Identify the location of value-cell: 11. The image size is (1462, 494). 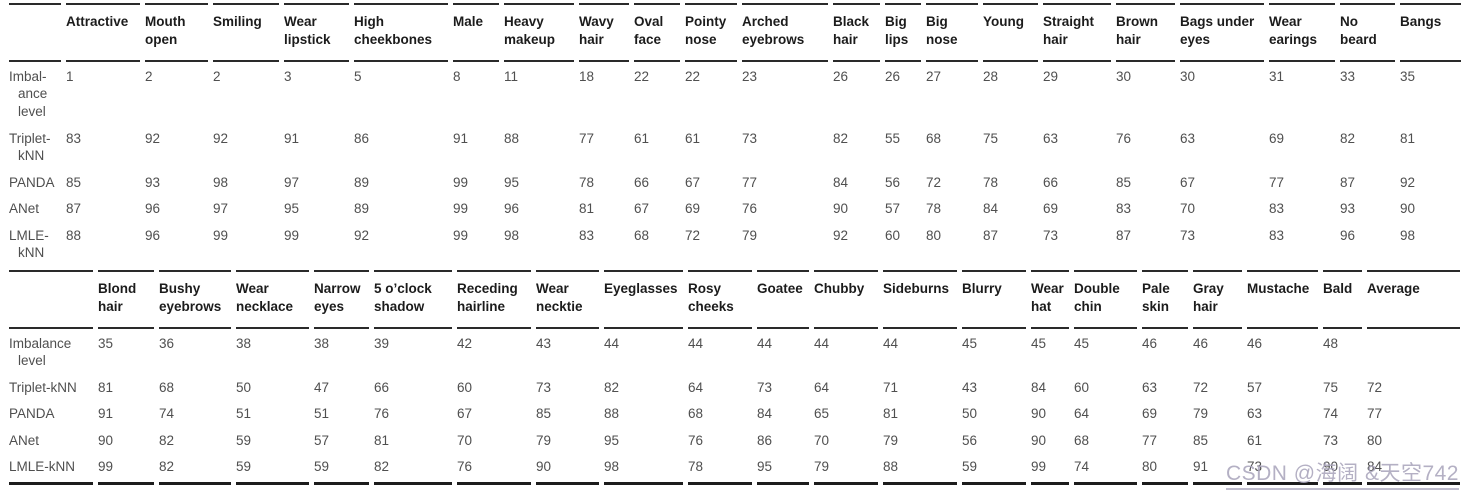
(511, 76).